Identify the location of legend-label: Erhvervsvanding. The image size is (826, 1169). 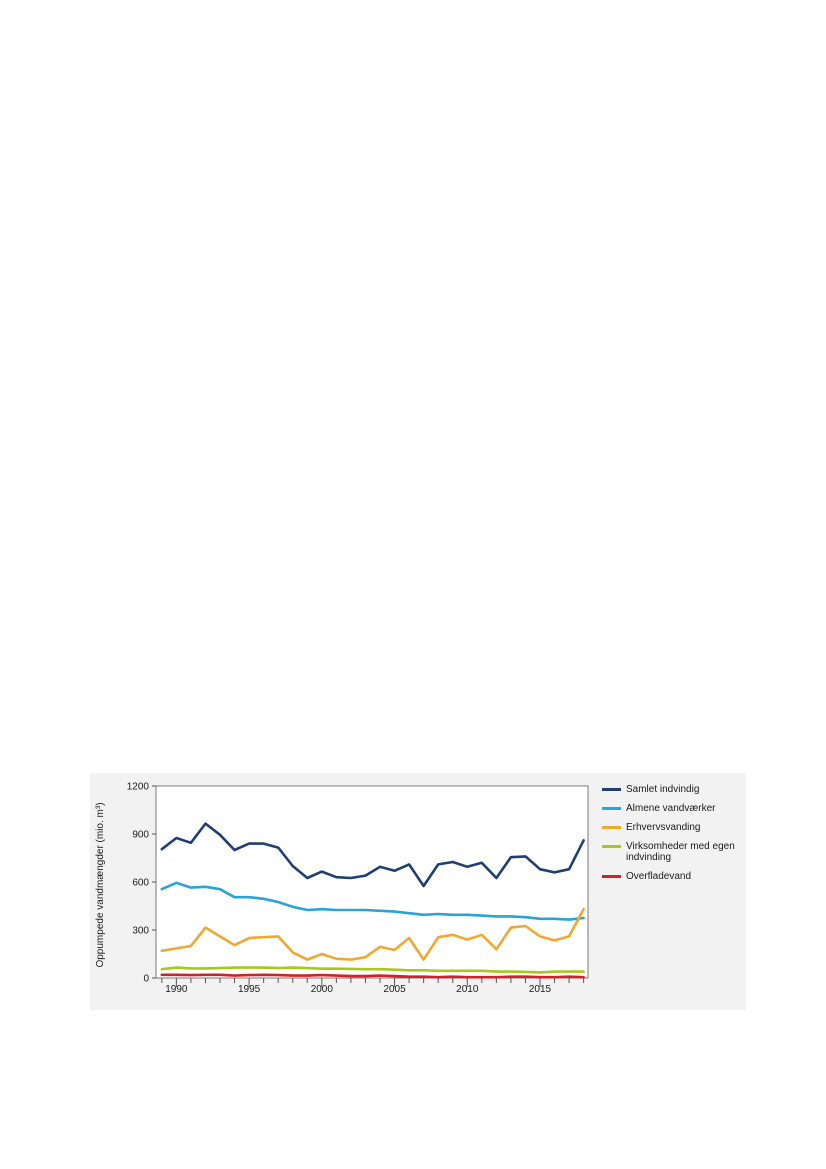
(663, 827).